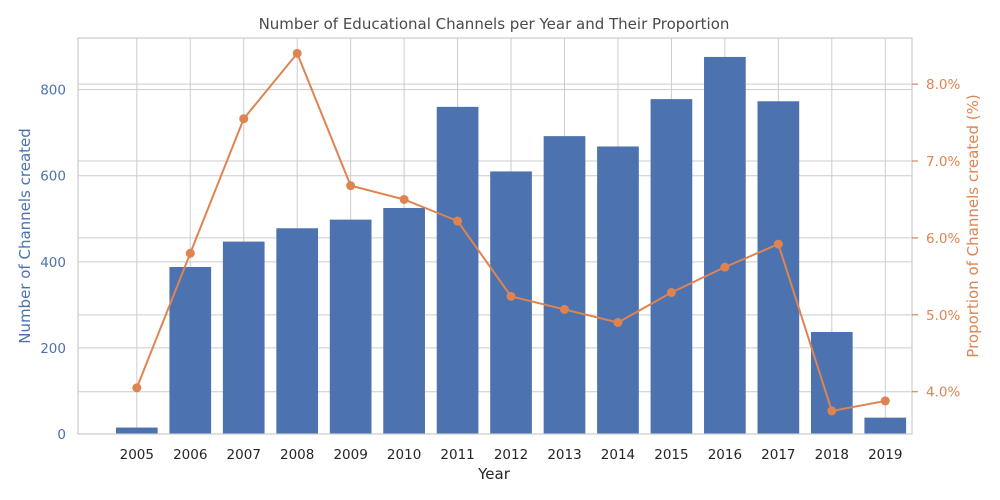 The image size is (1000, 500). Describe the element at coordinates (943, 85) in the screenshot. I see `right-y-tick-label: 8.0%` at that location.